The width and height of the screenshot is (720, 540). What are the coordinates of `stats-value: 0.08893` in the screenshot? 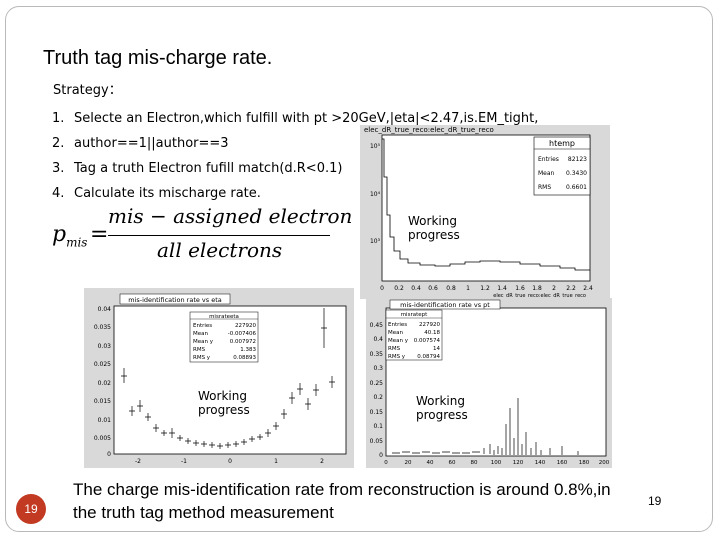 It's located at (244, 358).